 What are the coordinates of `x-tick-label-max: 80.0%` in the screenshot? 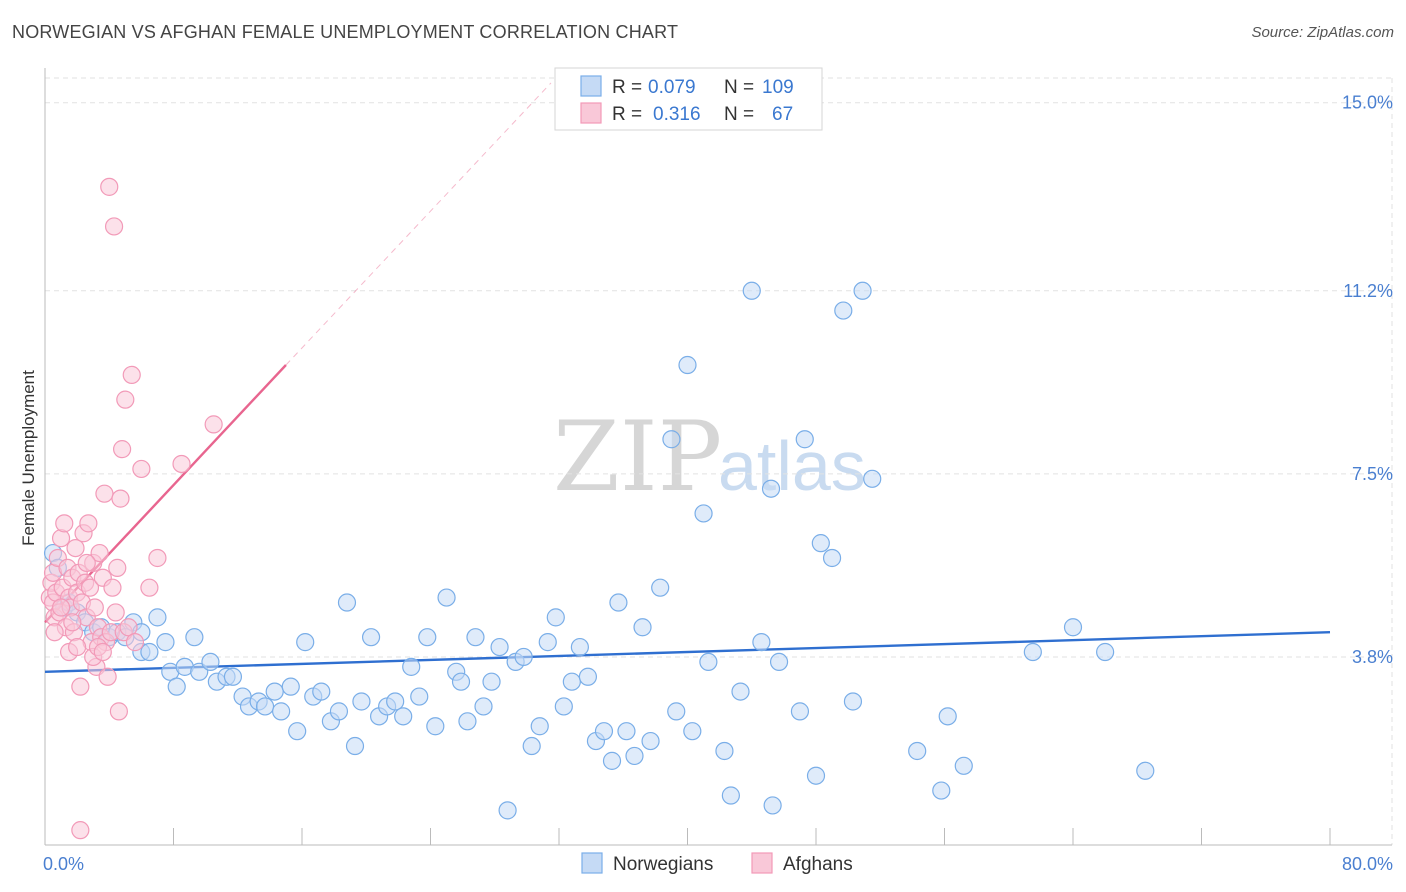 It's located at (1367, 864).